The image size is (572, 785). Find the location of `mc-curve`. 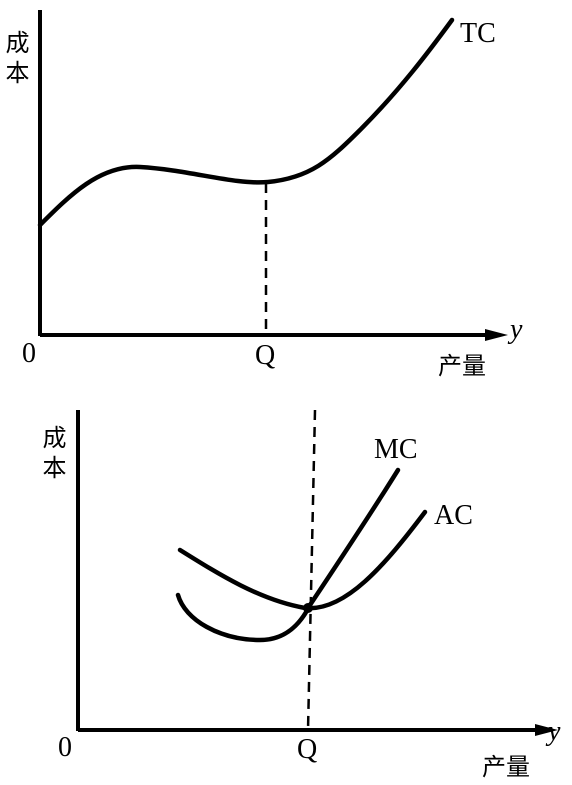

mc-curve is located at coordinates (288, 555).